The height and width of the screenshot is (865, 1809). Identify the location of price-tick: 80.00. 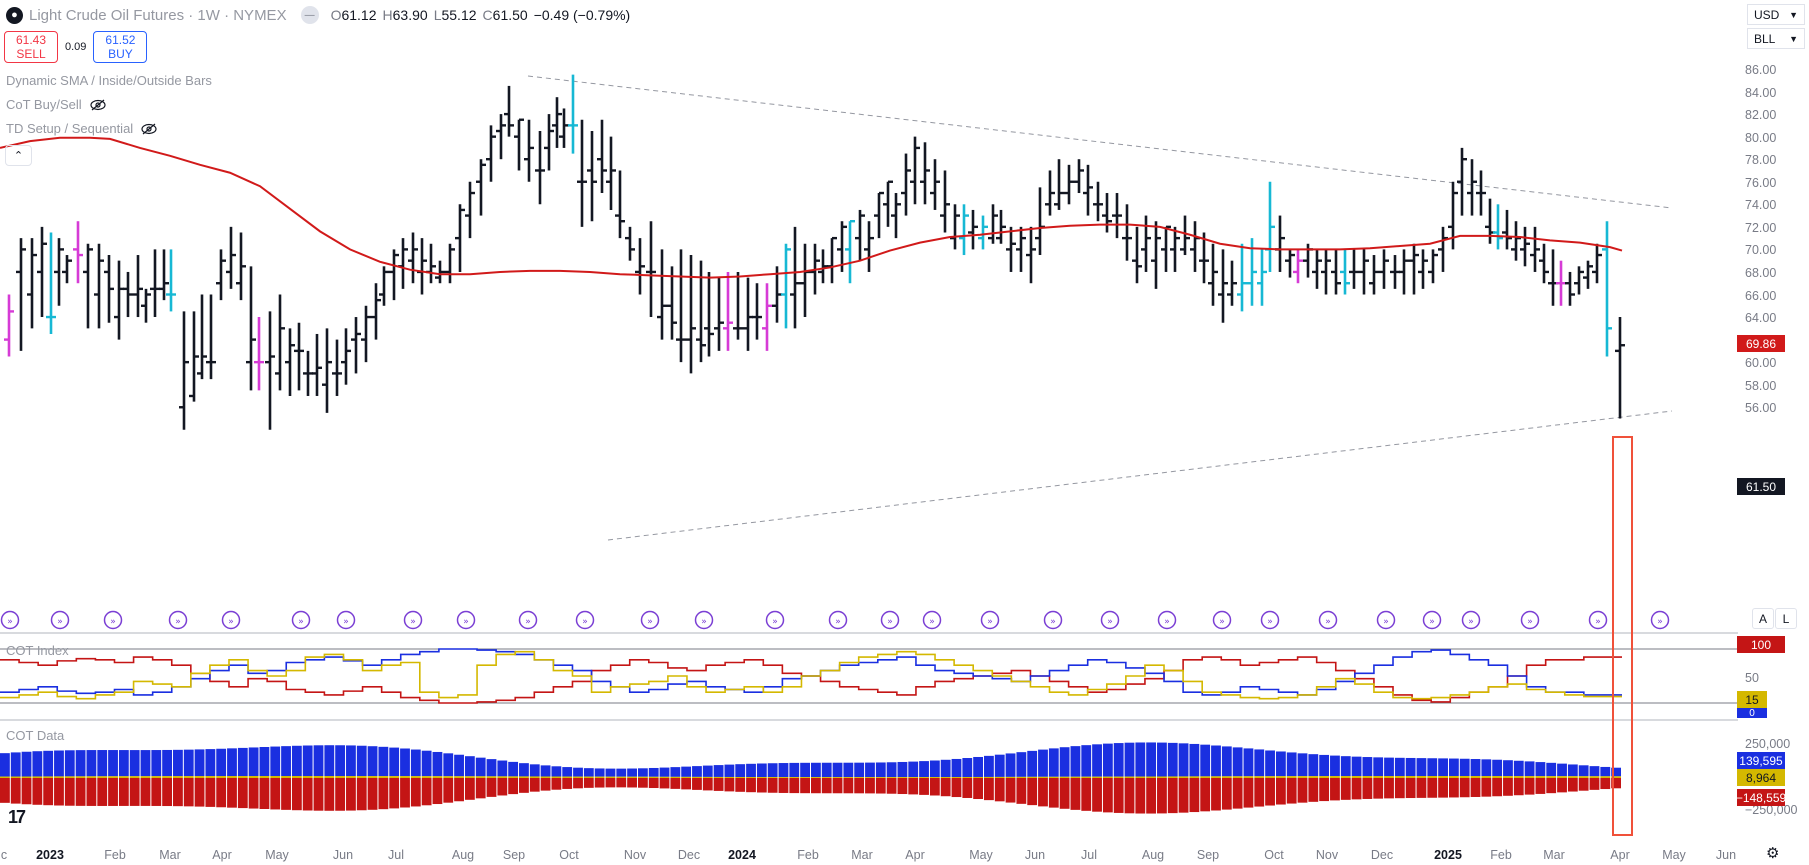
(1761, 137).